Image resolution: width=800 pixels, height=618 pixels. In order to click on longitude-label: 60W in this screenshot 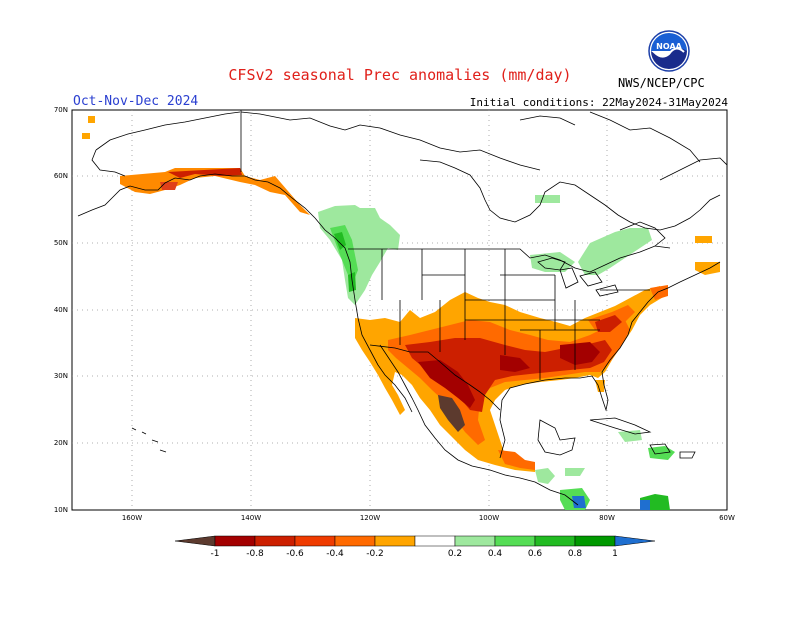, I will do `click(727, 518)`.